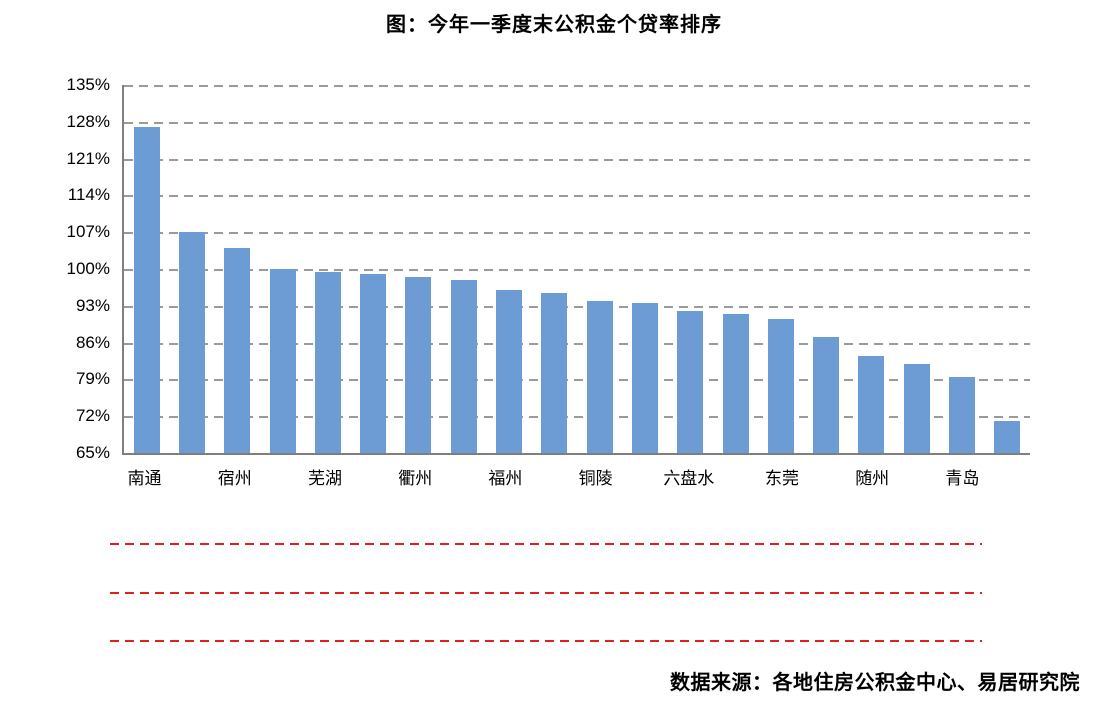  What do you see at coordinates (92, 342) in the screenshot?
I see `y-tick-label: 86%` at bounding box center [92, 342].